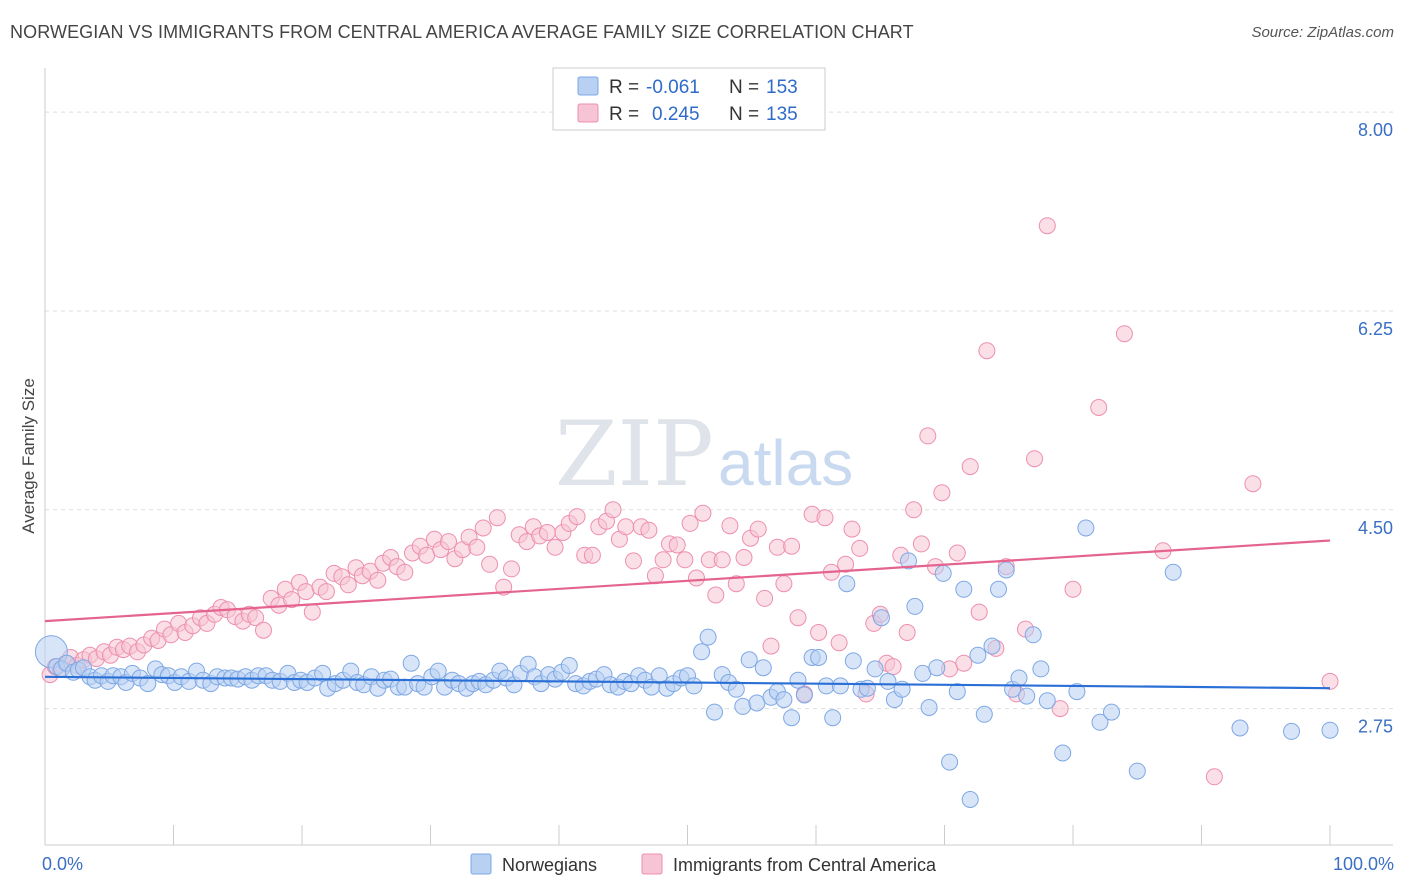 The image size is (1406, 892). I want to click on y-tick-label-0: 2.75, so click(1375, 727).